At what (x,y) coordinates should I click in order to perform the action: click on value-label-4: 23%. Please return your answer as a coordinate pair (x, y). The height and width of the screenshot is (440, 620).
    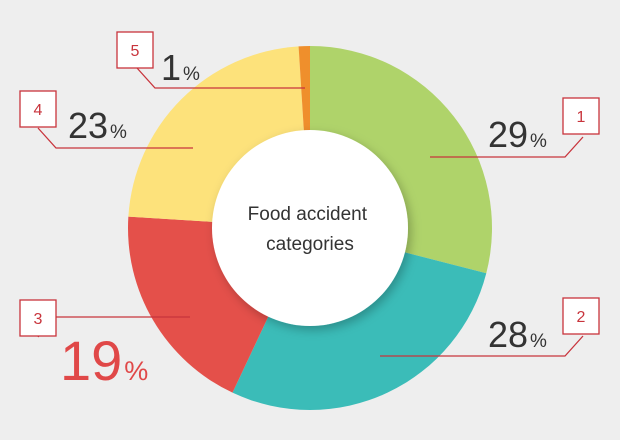
    Looking at the image, I should click on (97, 125).